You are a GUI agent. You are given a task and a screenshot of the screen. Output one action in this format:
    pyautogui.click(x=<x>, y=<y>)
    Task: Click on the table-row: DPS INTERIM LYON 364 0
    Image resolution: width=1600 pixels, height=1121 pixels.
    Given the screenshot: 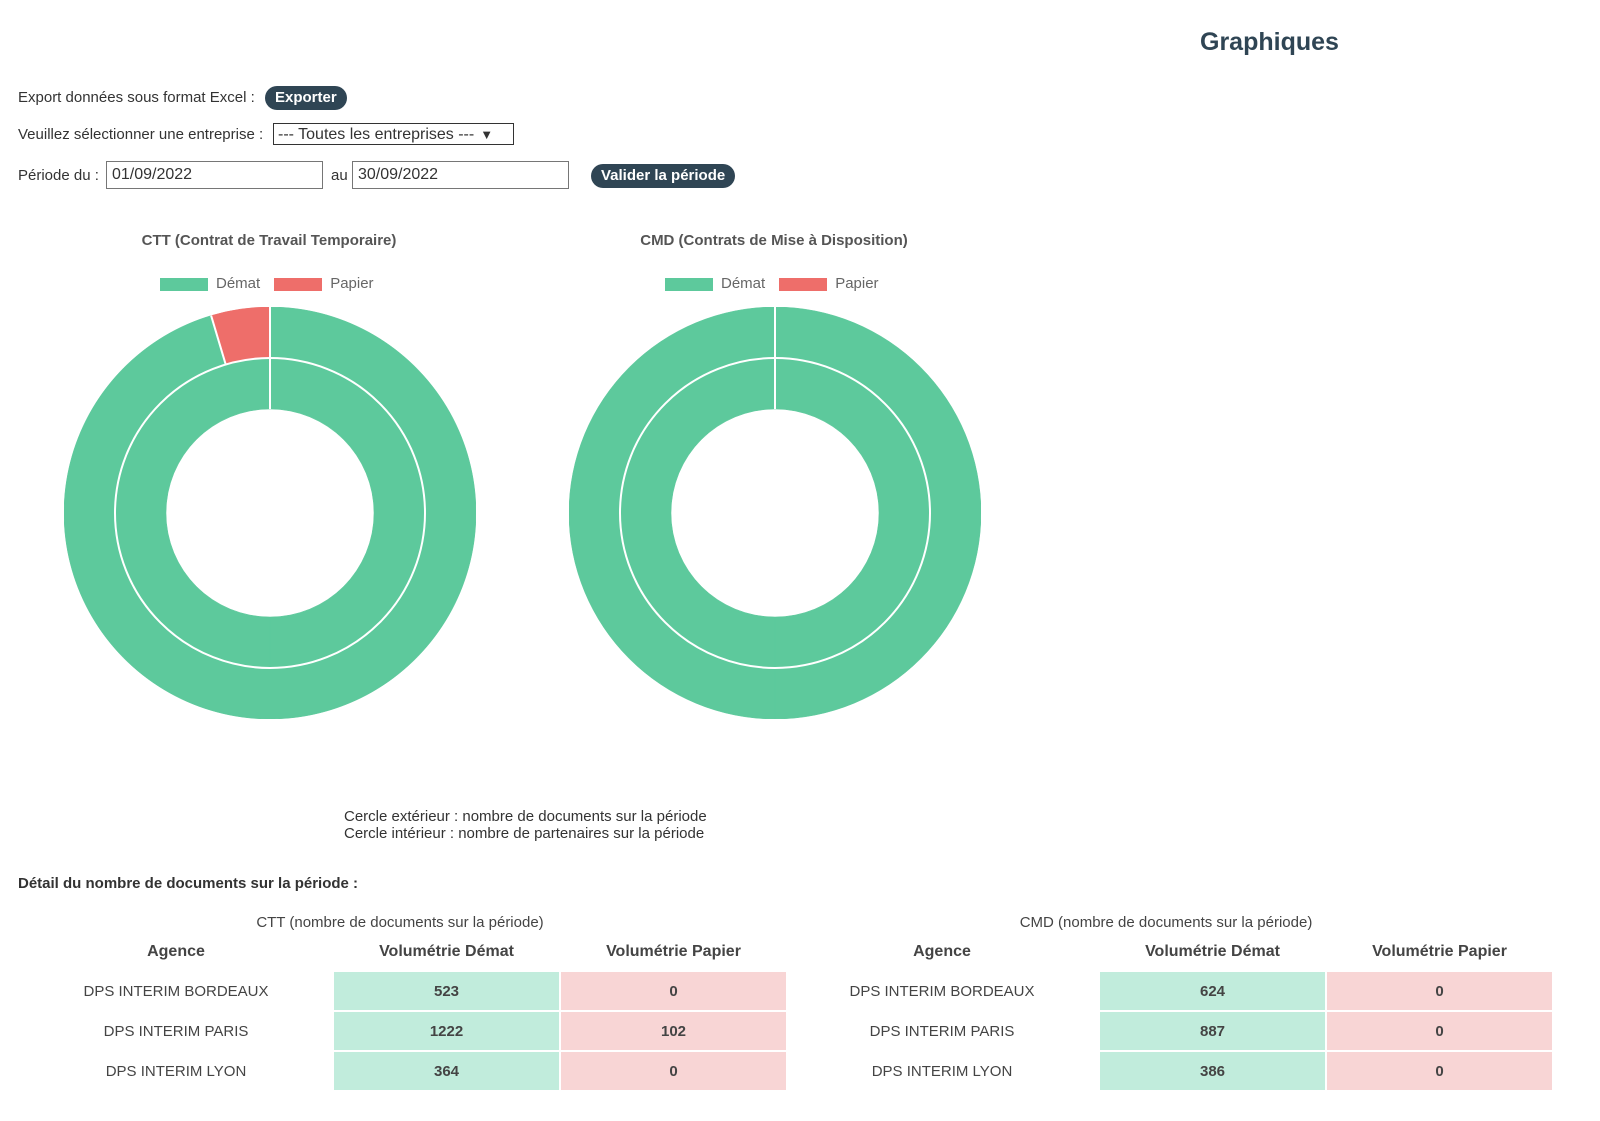 What is the action you would take?
    pyautogui.click(x=403, y=1071)
    